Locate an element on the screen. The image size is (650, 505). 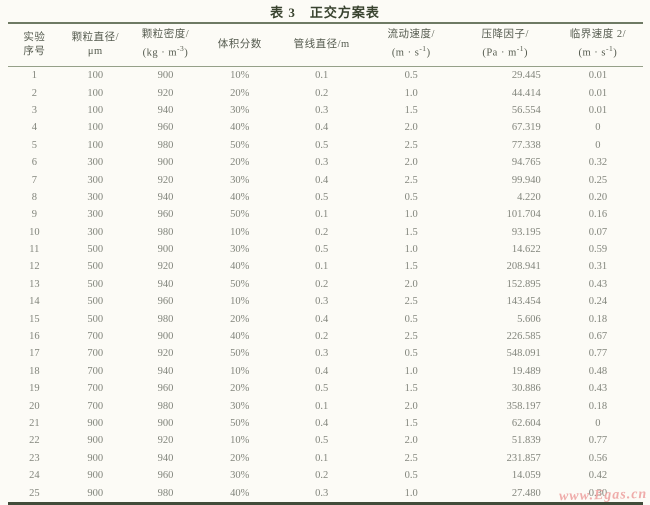
table-row: 12 500 920 40% 0.1 1.5 208.941 0.31 is located at coordinates (325, 266).